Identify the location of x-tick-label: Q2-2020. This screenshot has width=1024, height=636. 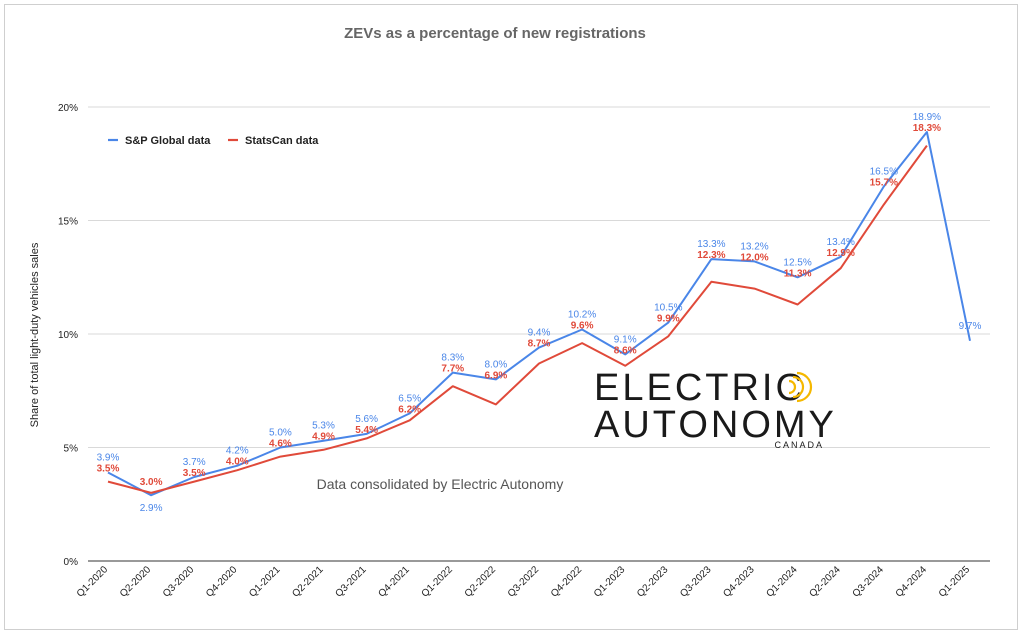
(136, 582).